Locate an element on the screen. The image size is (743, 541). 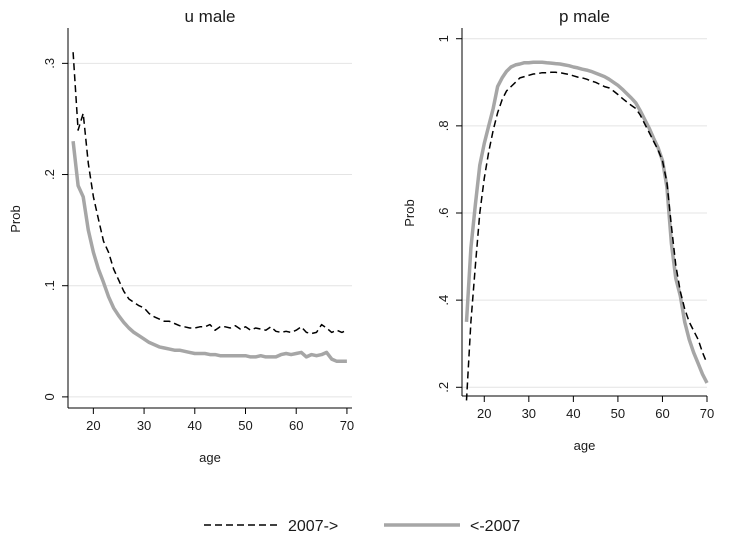
legend: 2007-> <-2007 is located at coordinates (362, 526).